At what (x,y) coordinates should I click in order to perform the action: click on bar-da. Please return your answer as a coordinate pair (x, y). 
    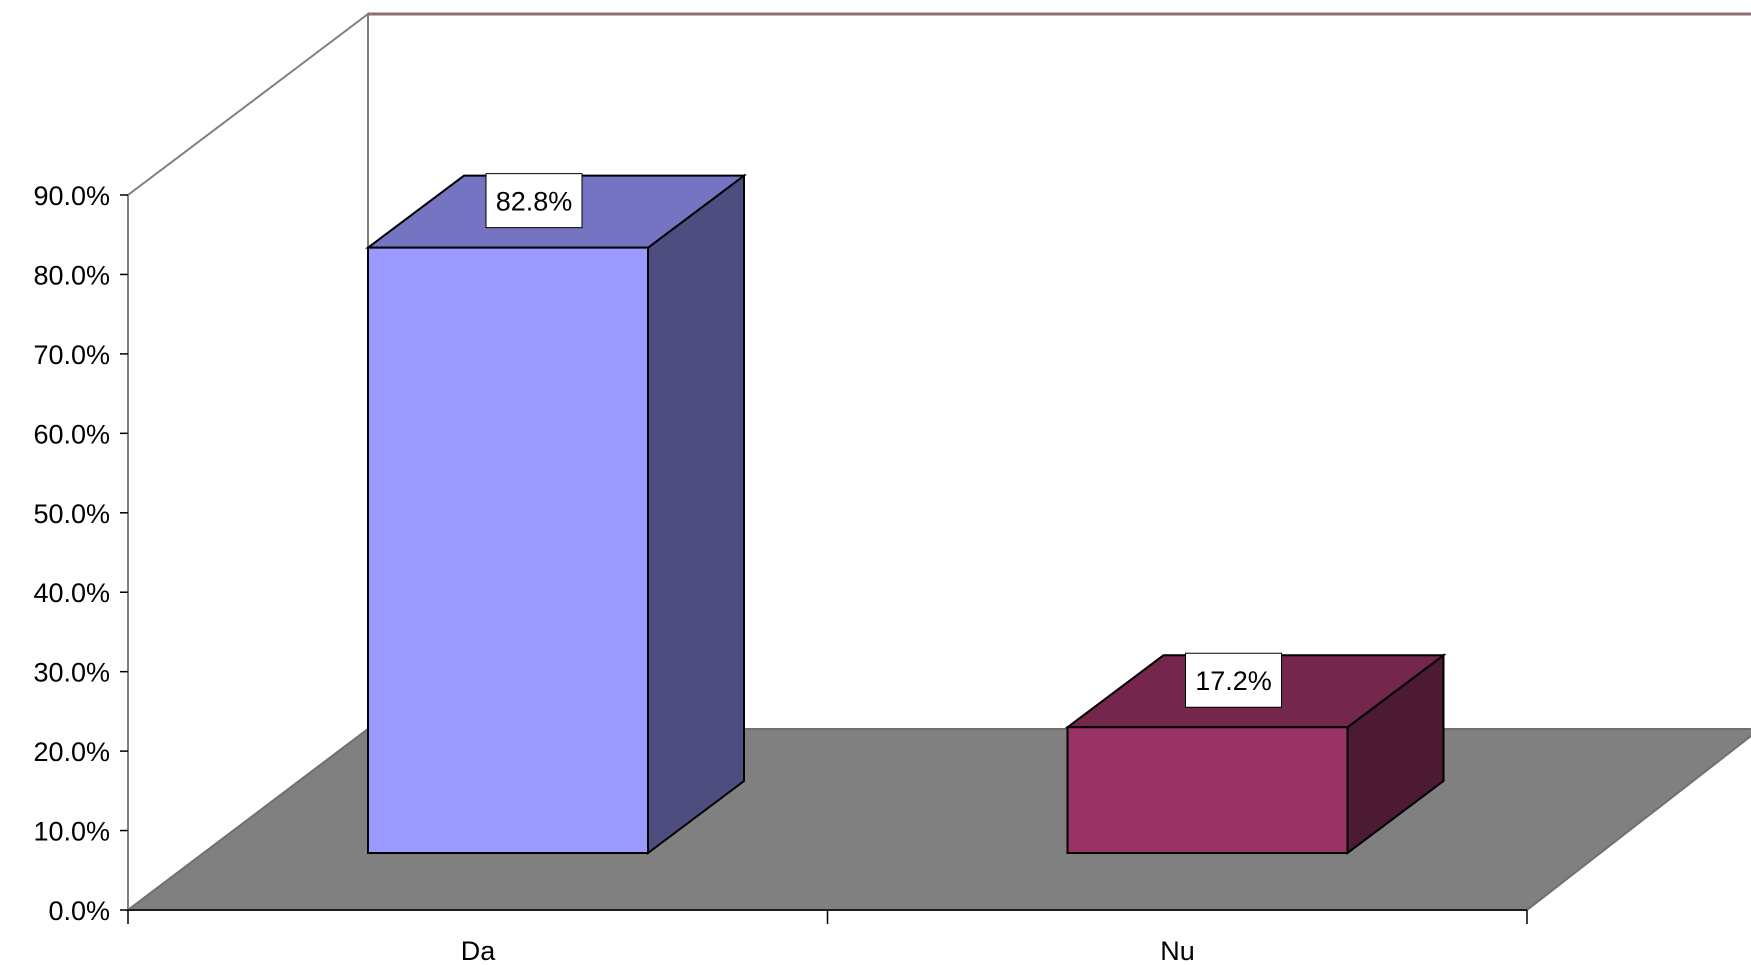
    Looking at the image, I should click on (508, 550).